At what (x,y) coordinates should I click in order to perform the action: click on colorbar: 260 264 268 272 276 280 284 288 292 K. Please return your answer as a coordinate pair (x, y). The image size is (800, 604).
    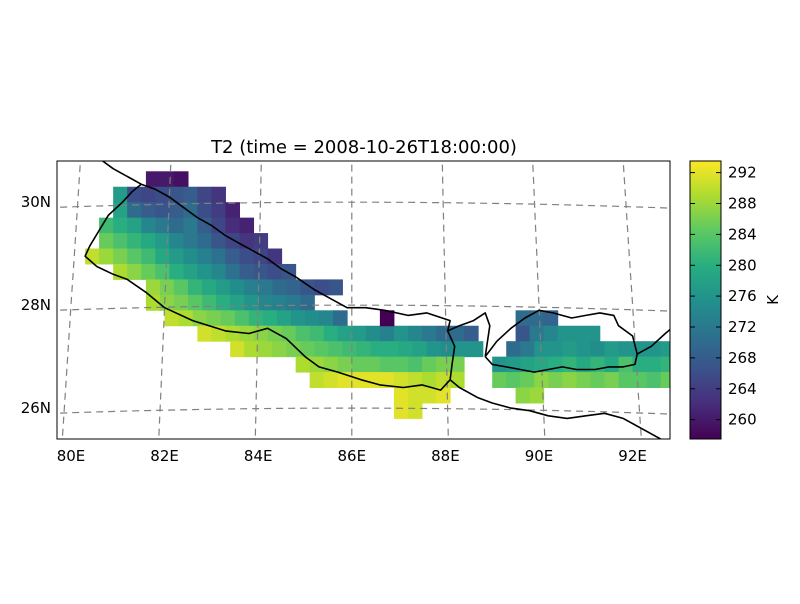
    Looking at the image, I should click on (735, 300).